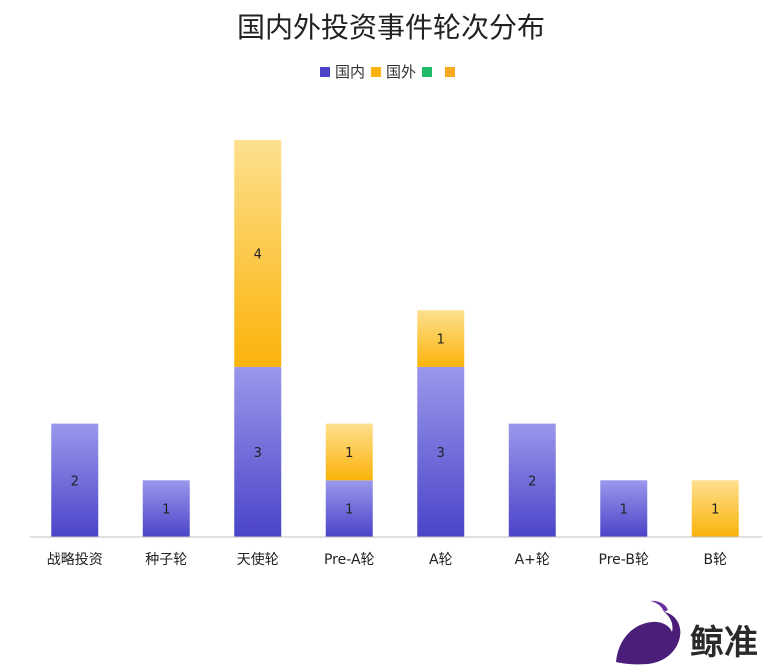 The height and width of the screenshot is (672, 770). I want to click on bar-国内-Pre-A轮, so click(349, 508).